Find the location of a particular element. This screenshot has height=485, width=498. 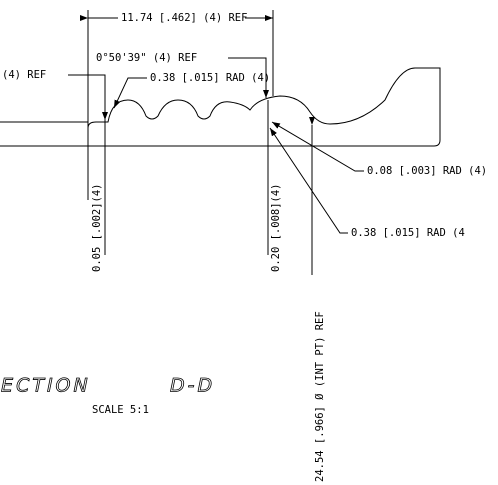

dim-radius: 0.38 [.015] RAD (4) is located at coordinates (210, 78).